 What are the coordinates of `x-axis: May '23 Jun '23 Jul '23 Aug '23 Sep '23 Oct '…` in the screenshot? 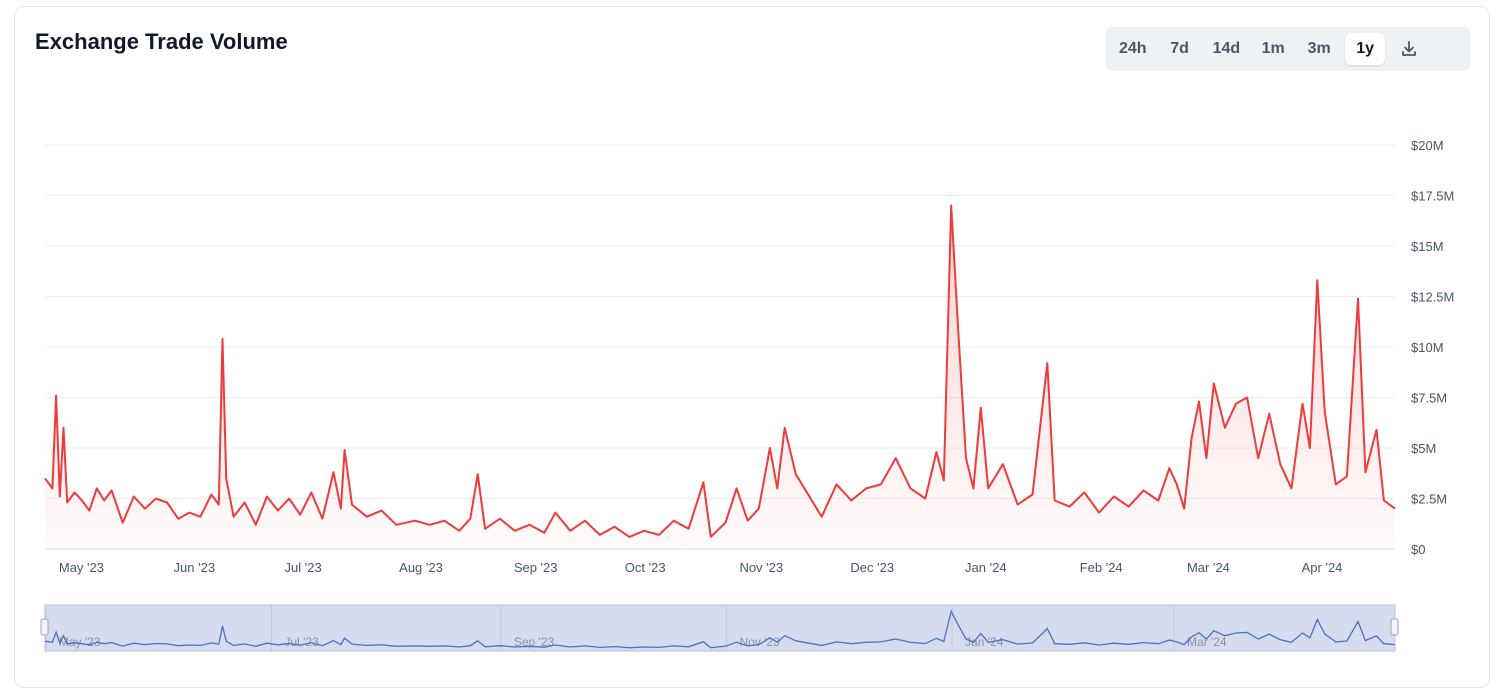 It's located at (701, 567).